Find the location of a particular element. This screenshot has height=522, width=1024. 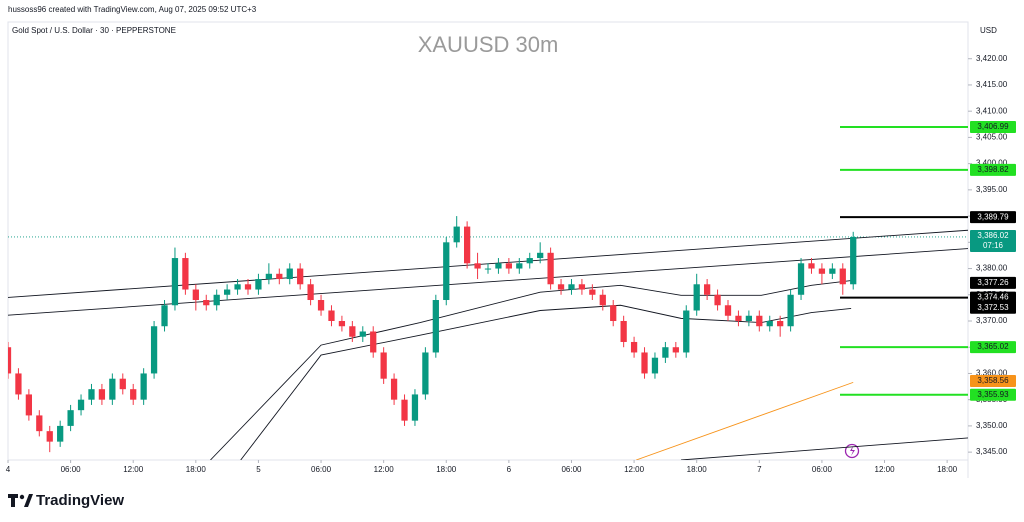

level-label: 3,374.46 is located at coordinates (993, 297).